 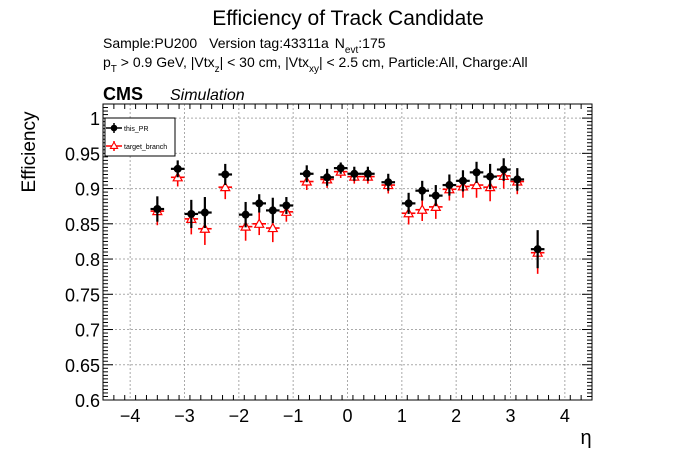 What do you see at coordinates (95, 119) in the screenshot?
I see `y-tick-label: 1` at bounding box center [95, 119].